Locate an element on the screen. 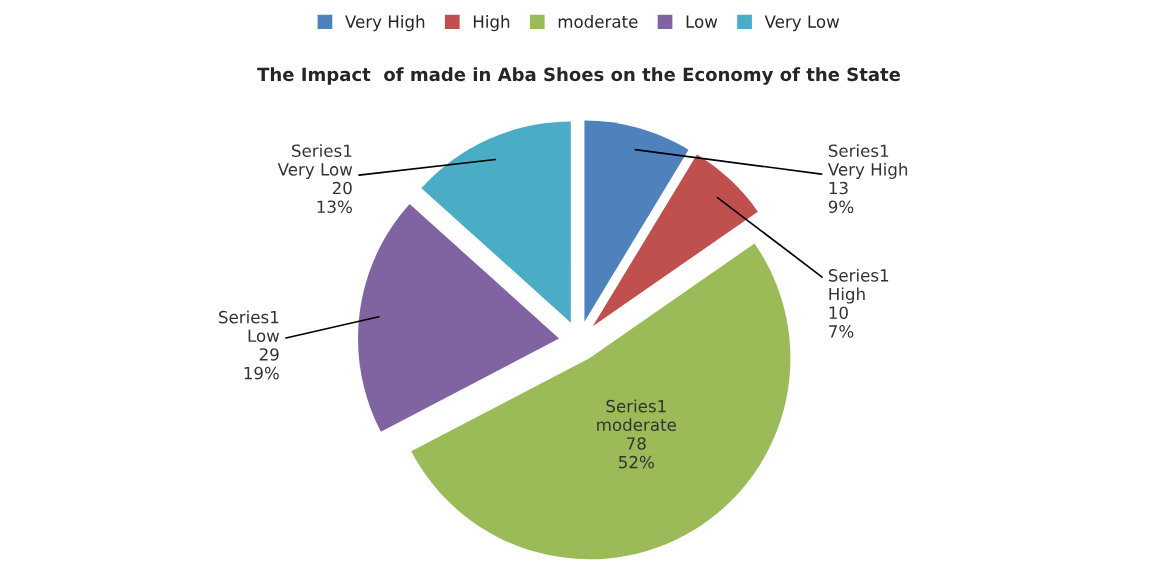  slice-label: Very Low is located at coordinates (315, 171).